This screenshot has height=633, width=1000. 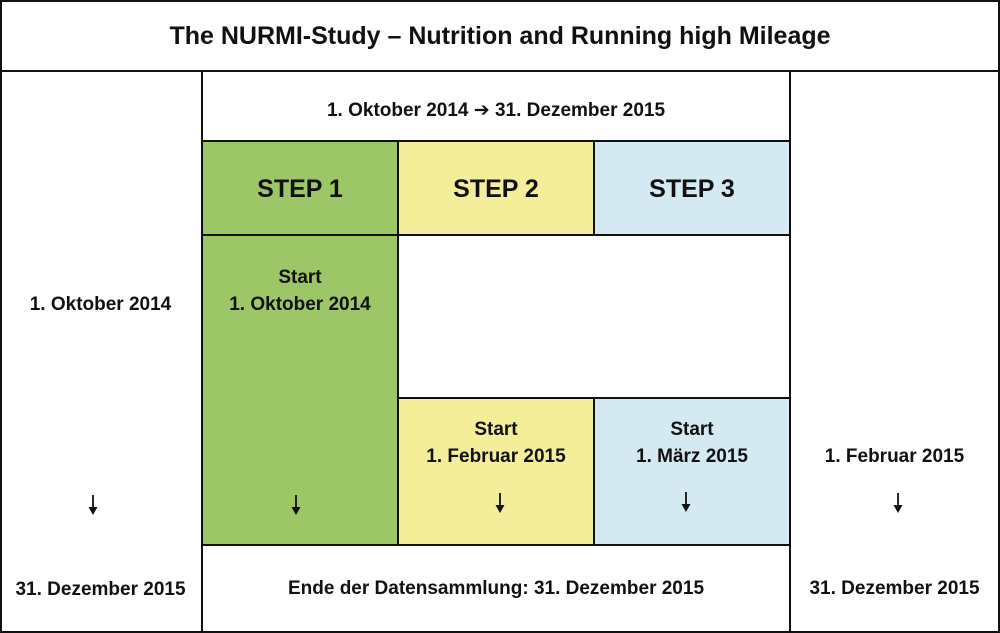 I want to click on step3-header, so click(x=692, y=188).